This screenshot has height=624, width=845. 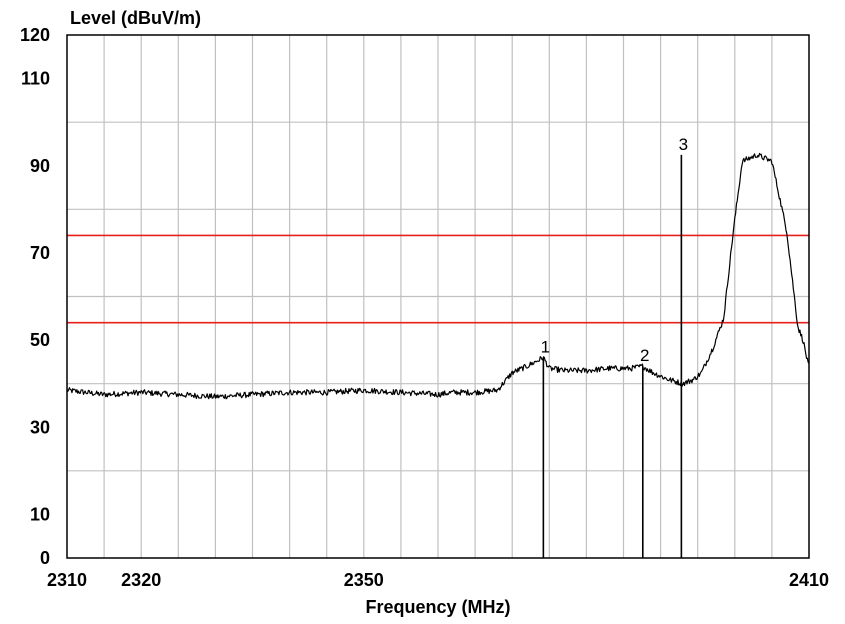 What do you see at coordinates (644, 355) in the screenshot?
I see `marker-label: 2` at bounding box center [644, 355].